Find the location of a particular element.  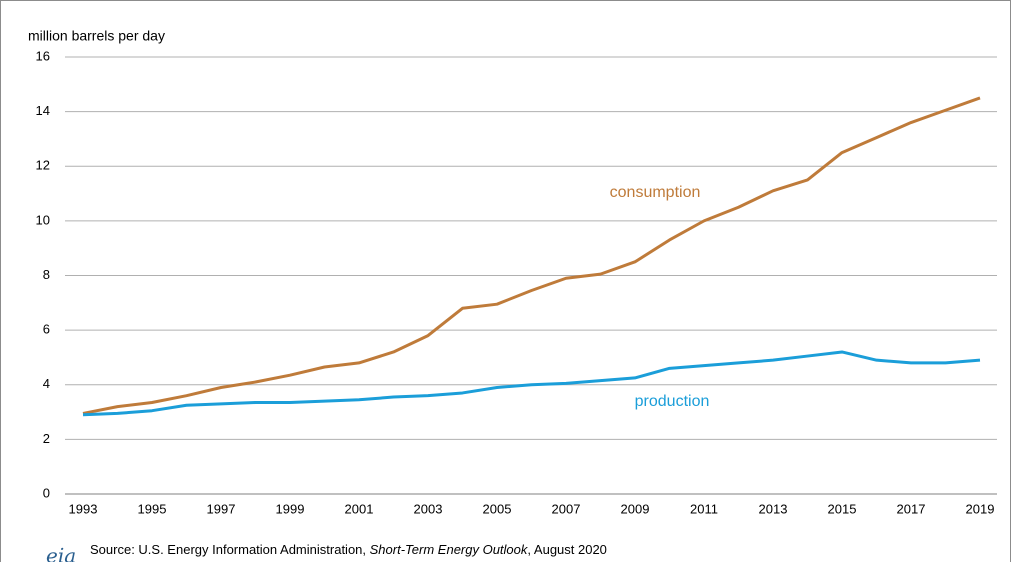

series-label: production is located at coordinates (672, 401).